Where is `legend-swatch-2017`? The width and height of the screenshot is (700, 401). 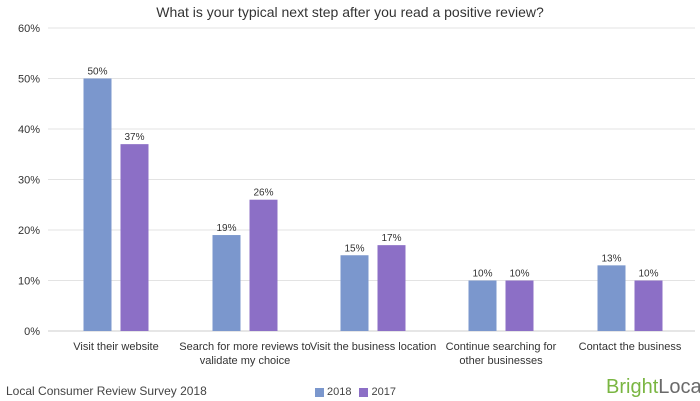 legend-swatch-2017 is located at coordinates (364, 392).